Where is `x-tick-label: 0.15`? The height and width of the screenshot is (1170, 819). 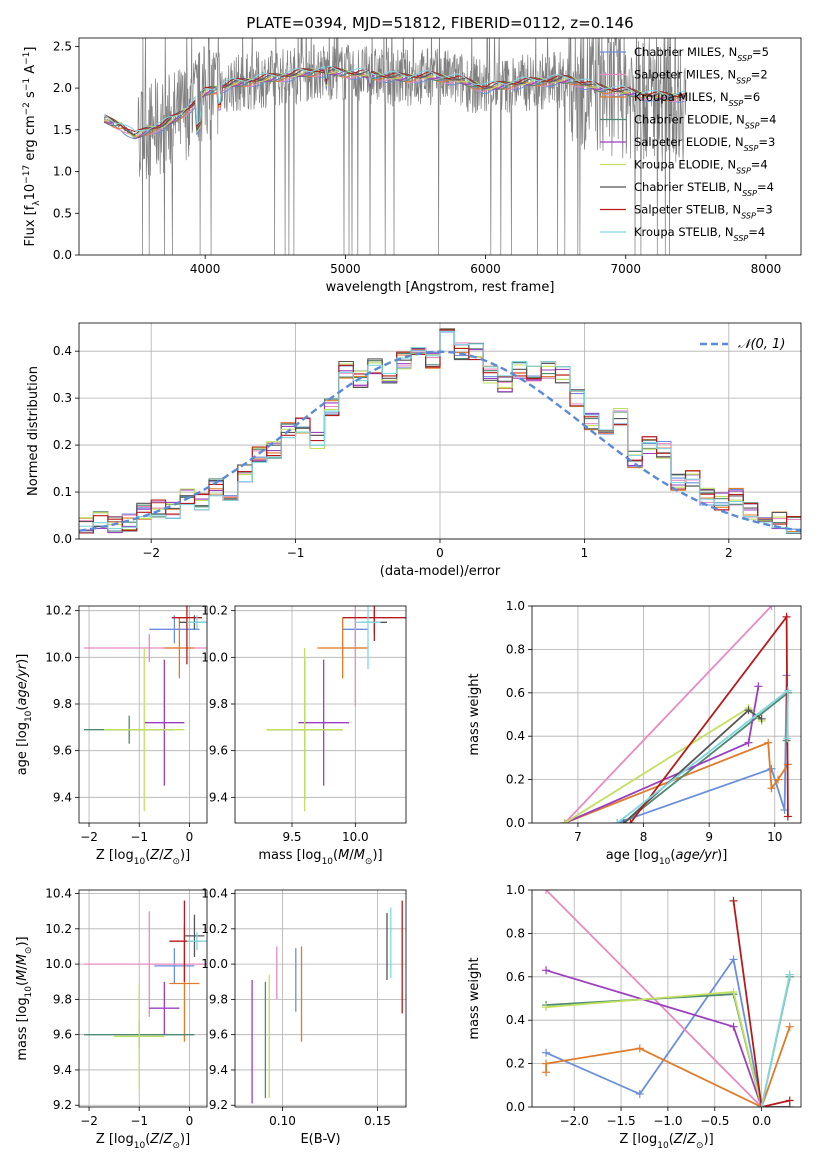
x-tick-label: 0.15 is located at coordinates (377, 1121).